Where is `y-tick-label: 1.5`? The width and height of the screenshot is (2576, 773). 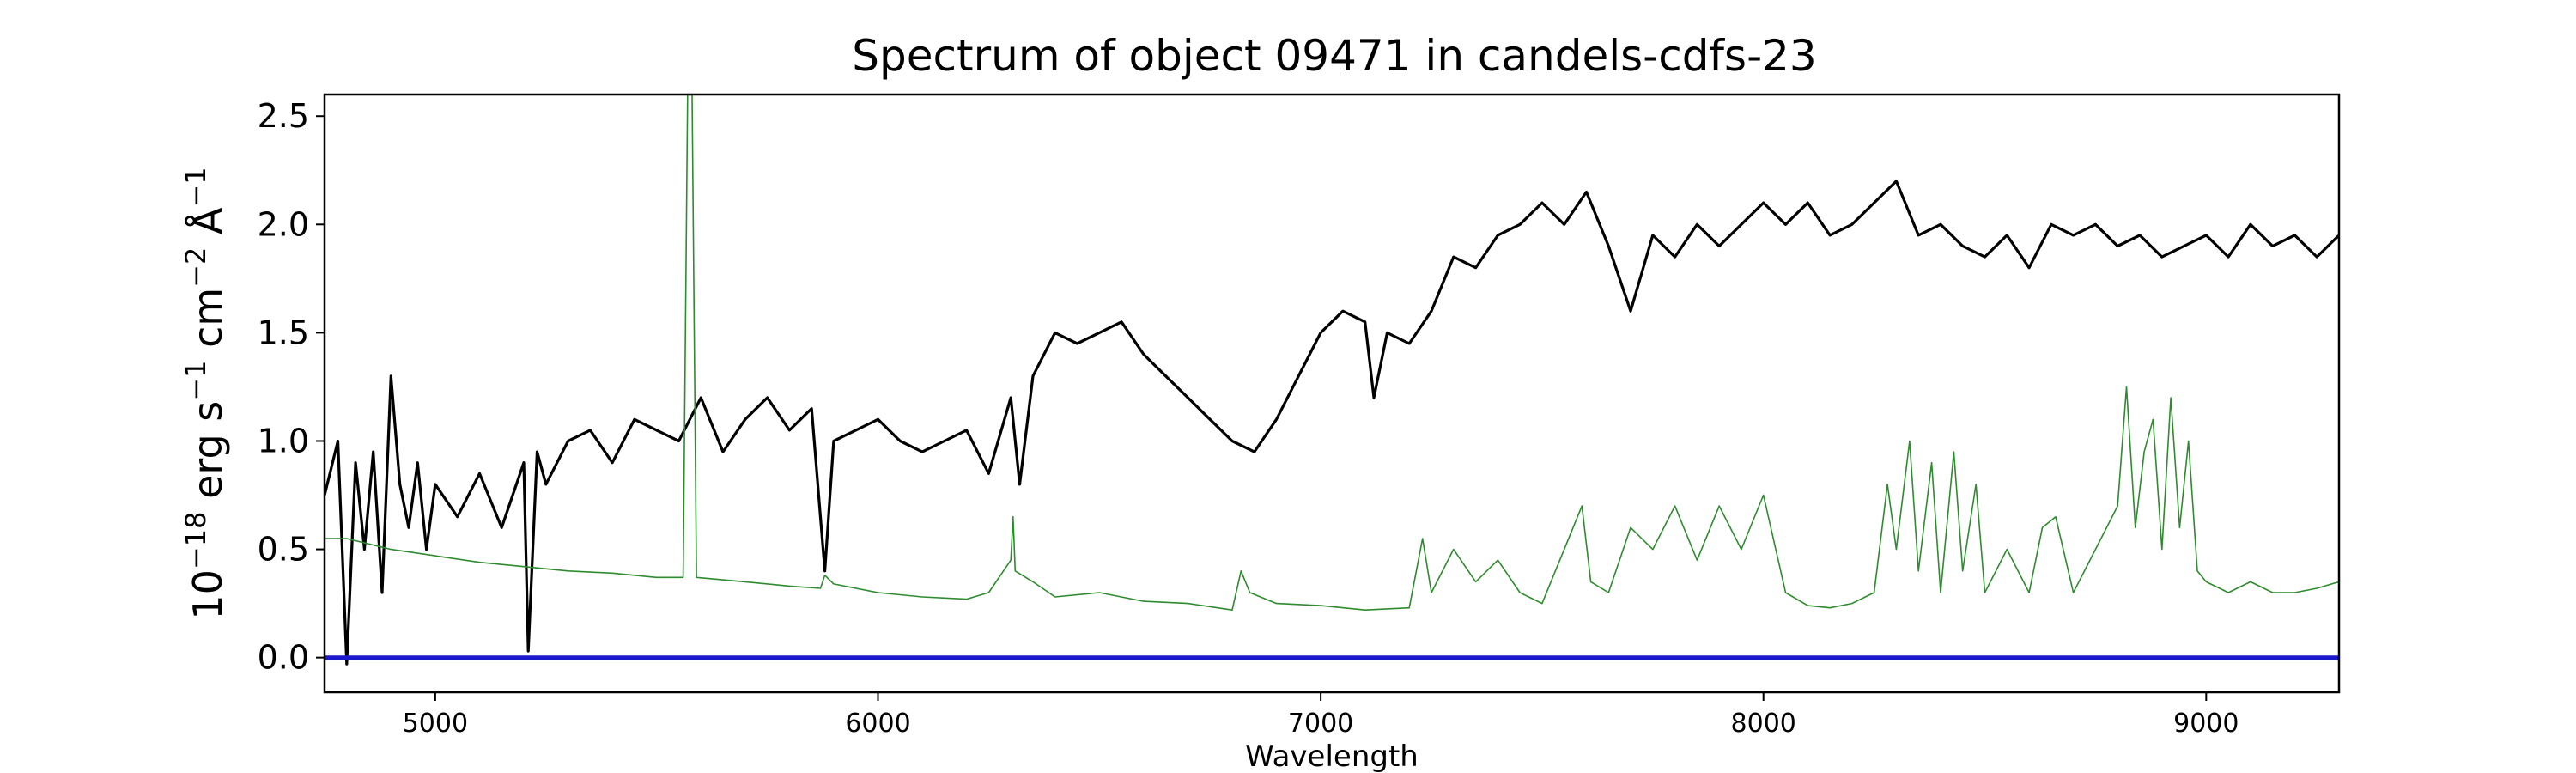 y-tick-label: 1.5 is located at coordinates (283, 332).